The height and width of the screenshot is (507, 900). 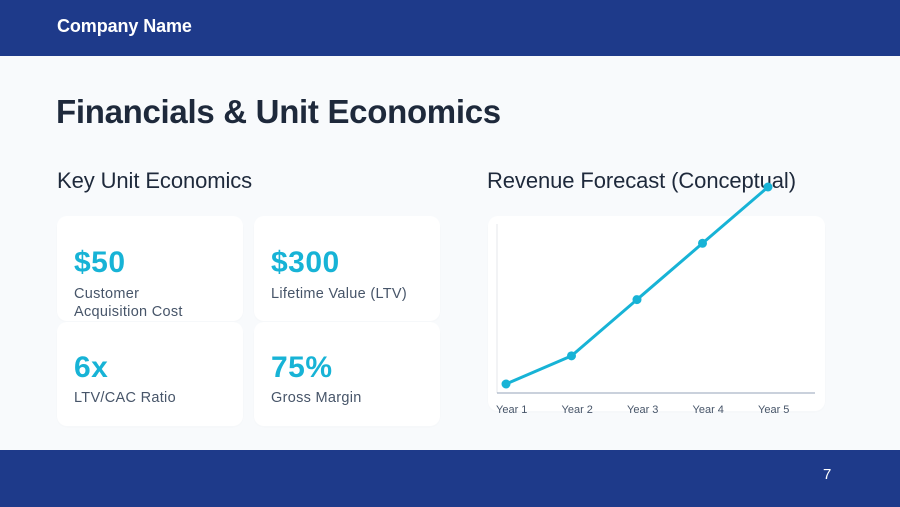 I want to click on metric-card-ltv: $300 Lifetime Value (LTV), so click(x=347, y=268).